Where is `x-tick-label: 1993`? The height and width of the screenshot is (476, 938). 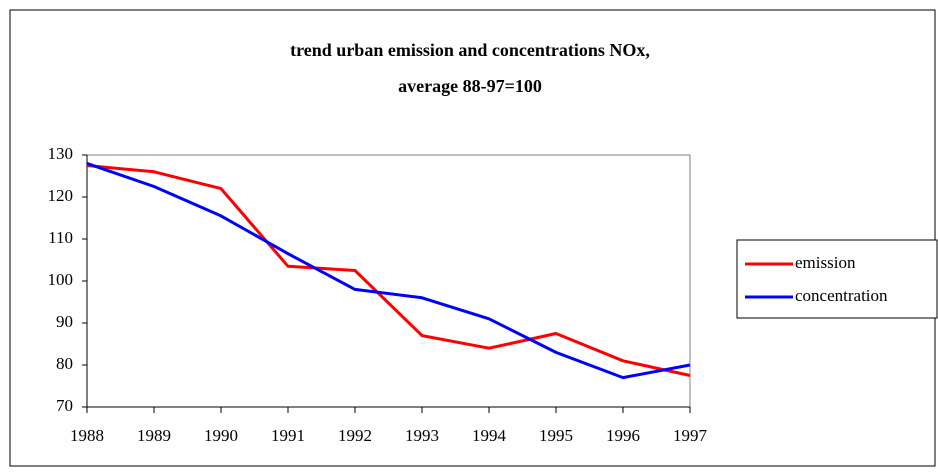
x-tick-label: 1993 is located at coordinates (422, 435).